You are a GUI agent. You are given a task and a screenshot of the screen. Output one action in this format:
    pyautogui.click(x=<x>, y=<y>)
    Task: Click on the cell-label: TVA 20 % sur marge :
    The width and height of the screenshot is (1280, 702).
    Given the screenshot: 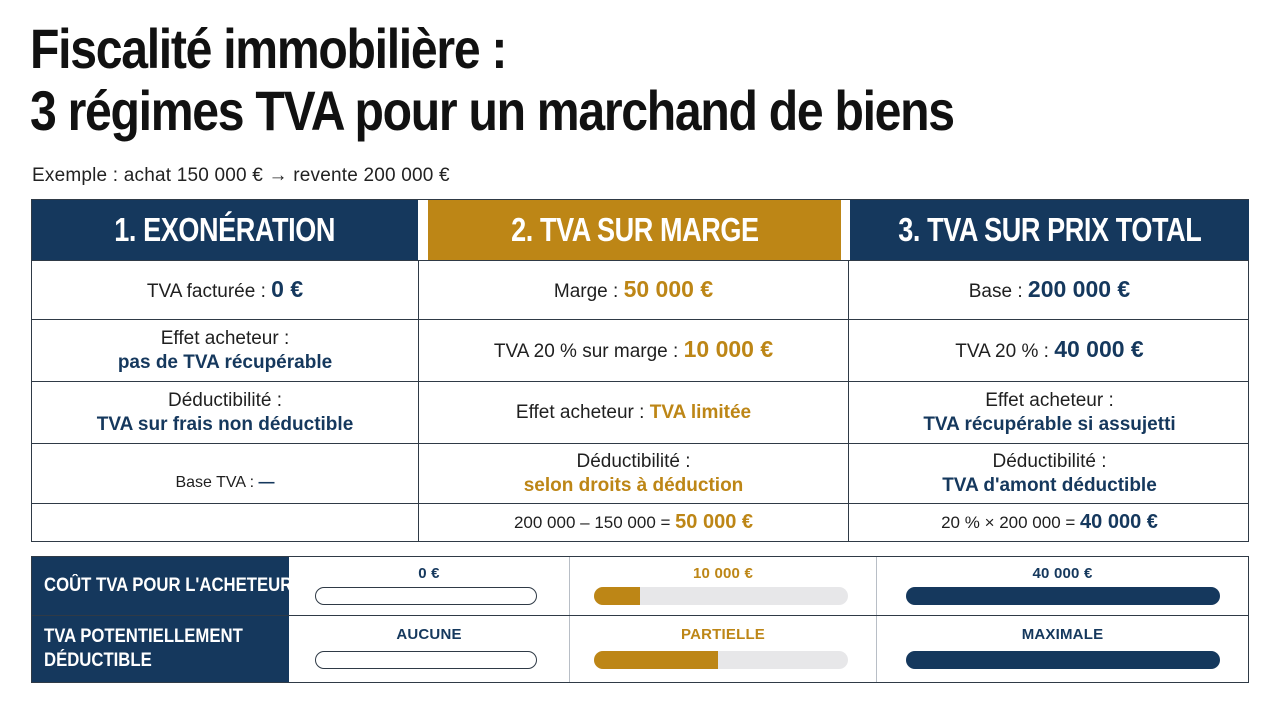 What is the action you would take?
    pyautogui.click(x=588, y=351)
    